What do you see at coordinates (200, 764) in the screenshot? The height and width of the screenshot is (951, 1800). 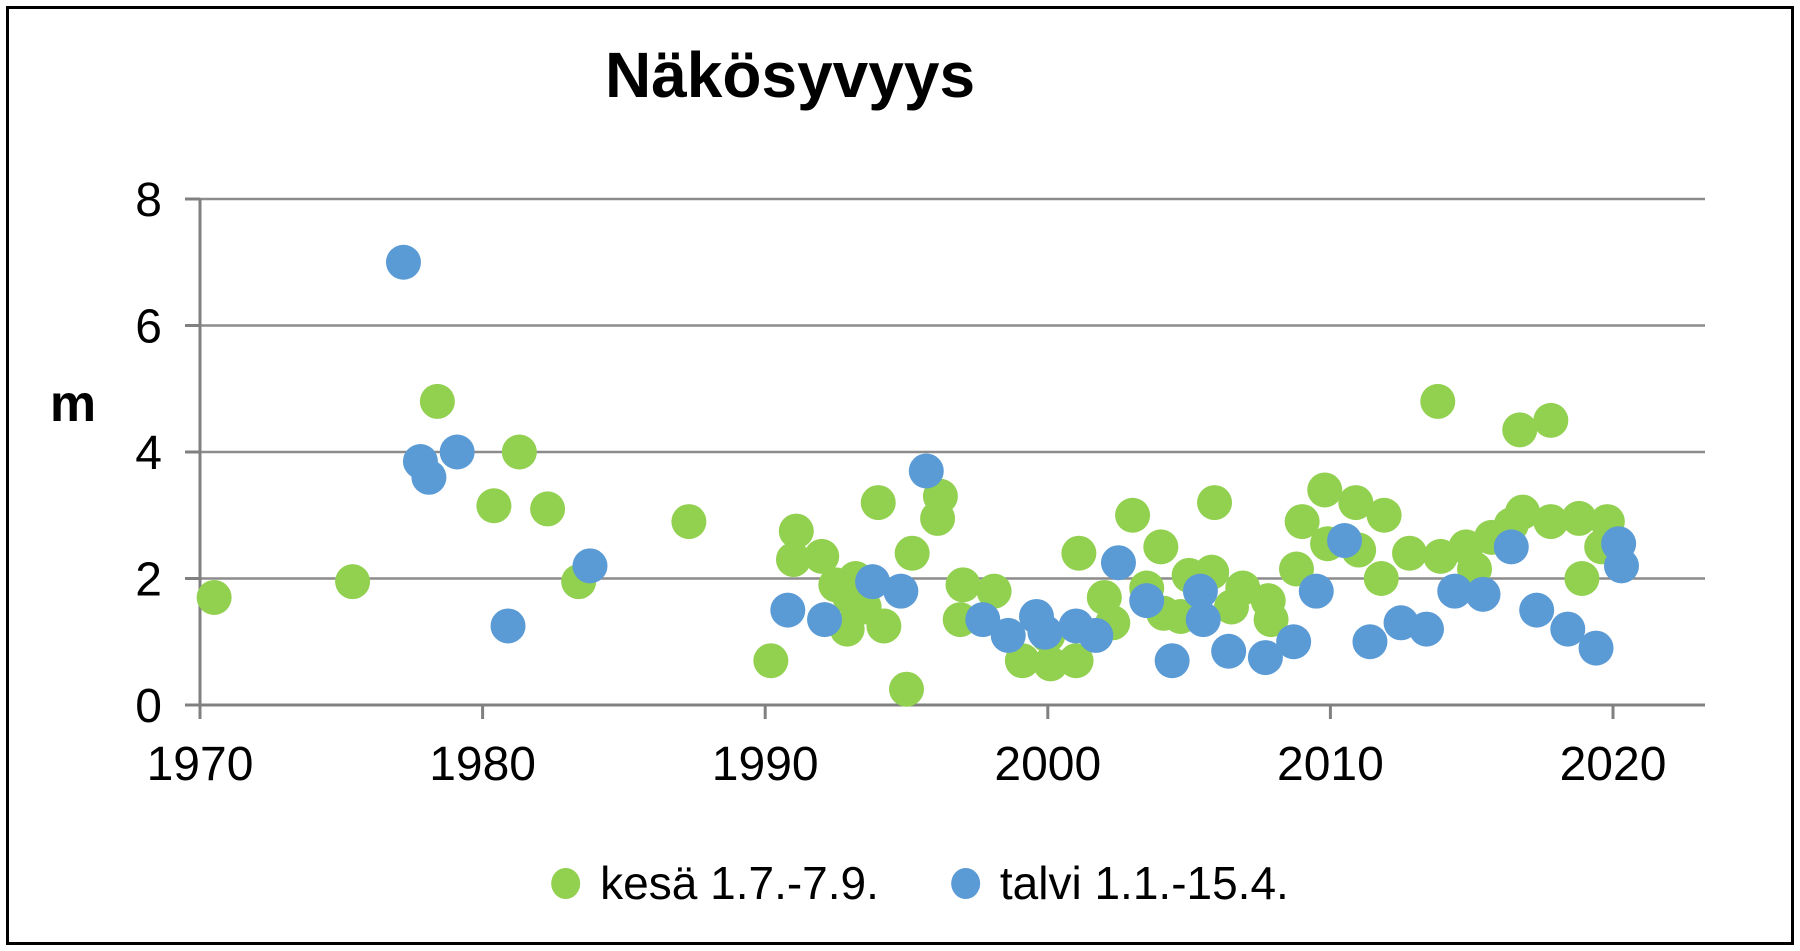 I see `x-tick-label: 1970` at bounding box center [200, 764].